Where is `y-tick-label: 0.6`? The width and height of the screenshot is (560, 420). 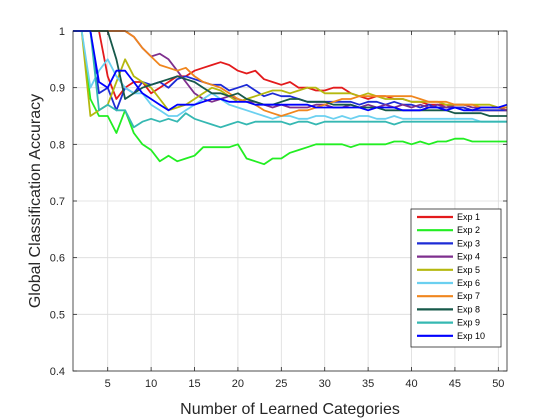
y-tick-label: 0.6 is located at coordinates (57, 259).